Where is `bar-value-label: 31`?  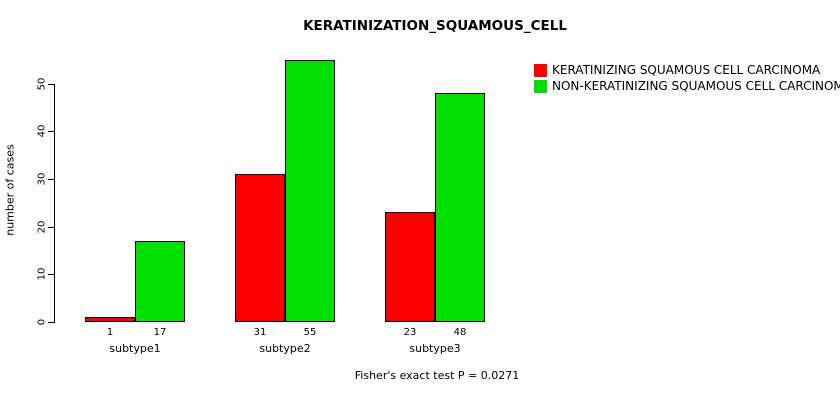
bar-value-label: 31 is located at coordinates (260, 332).